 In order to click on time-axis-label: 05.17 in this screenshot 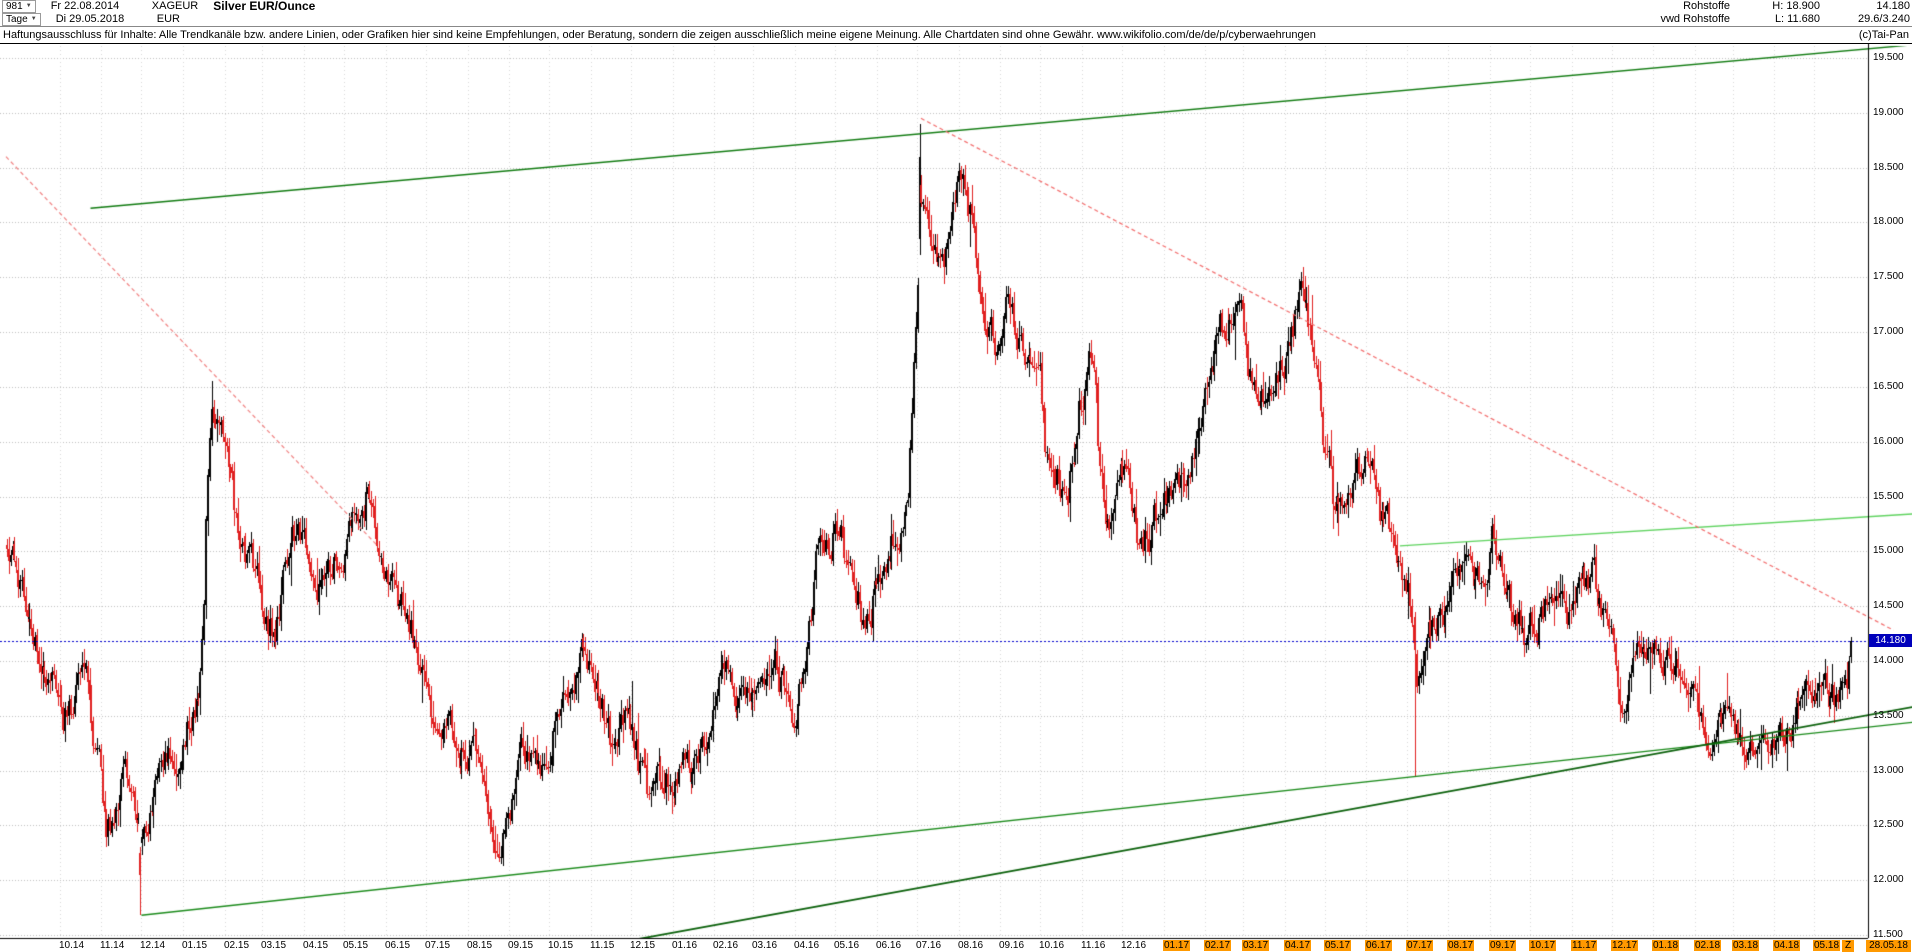, I will do `click(1338, 945)`.